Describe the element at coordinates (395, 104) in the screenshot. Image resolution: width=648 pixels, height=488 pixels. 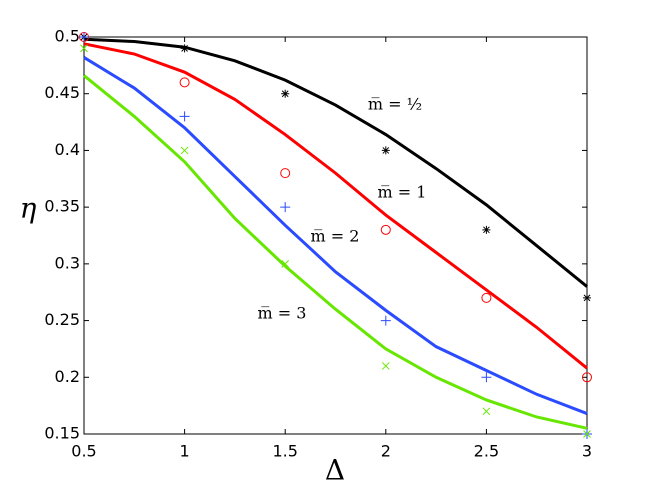
I see `curve-label: m̅ = ½` at that location.